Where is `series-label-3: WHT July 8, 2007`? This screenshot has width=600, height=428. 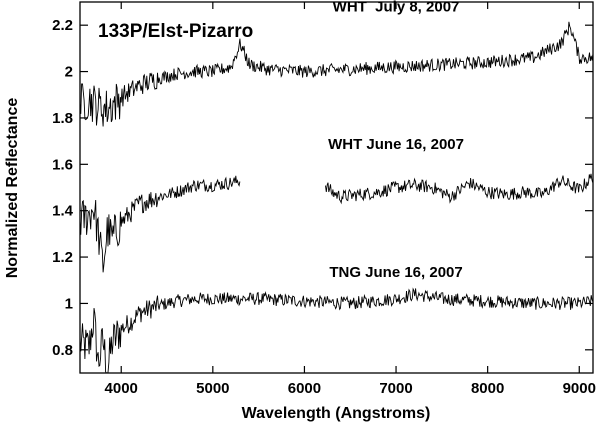
series-label-3: WHT July 8, 2007 is located at coordinates (396, 7).